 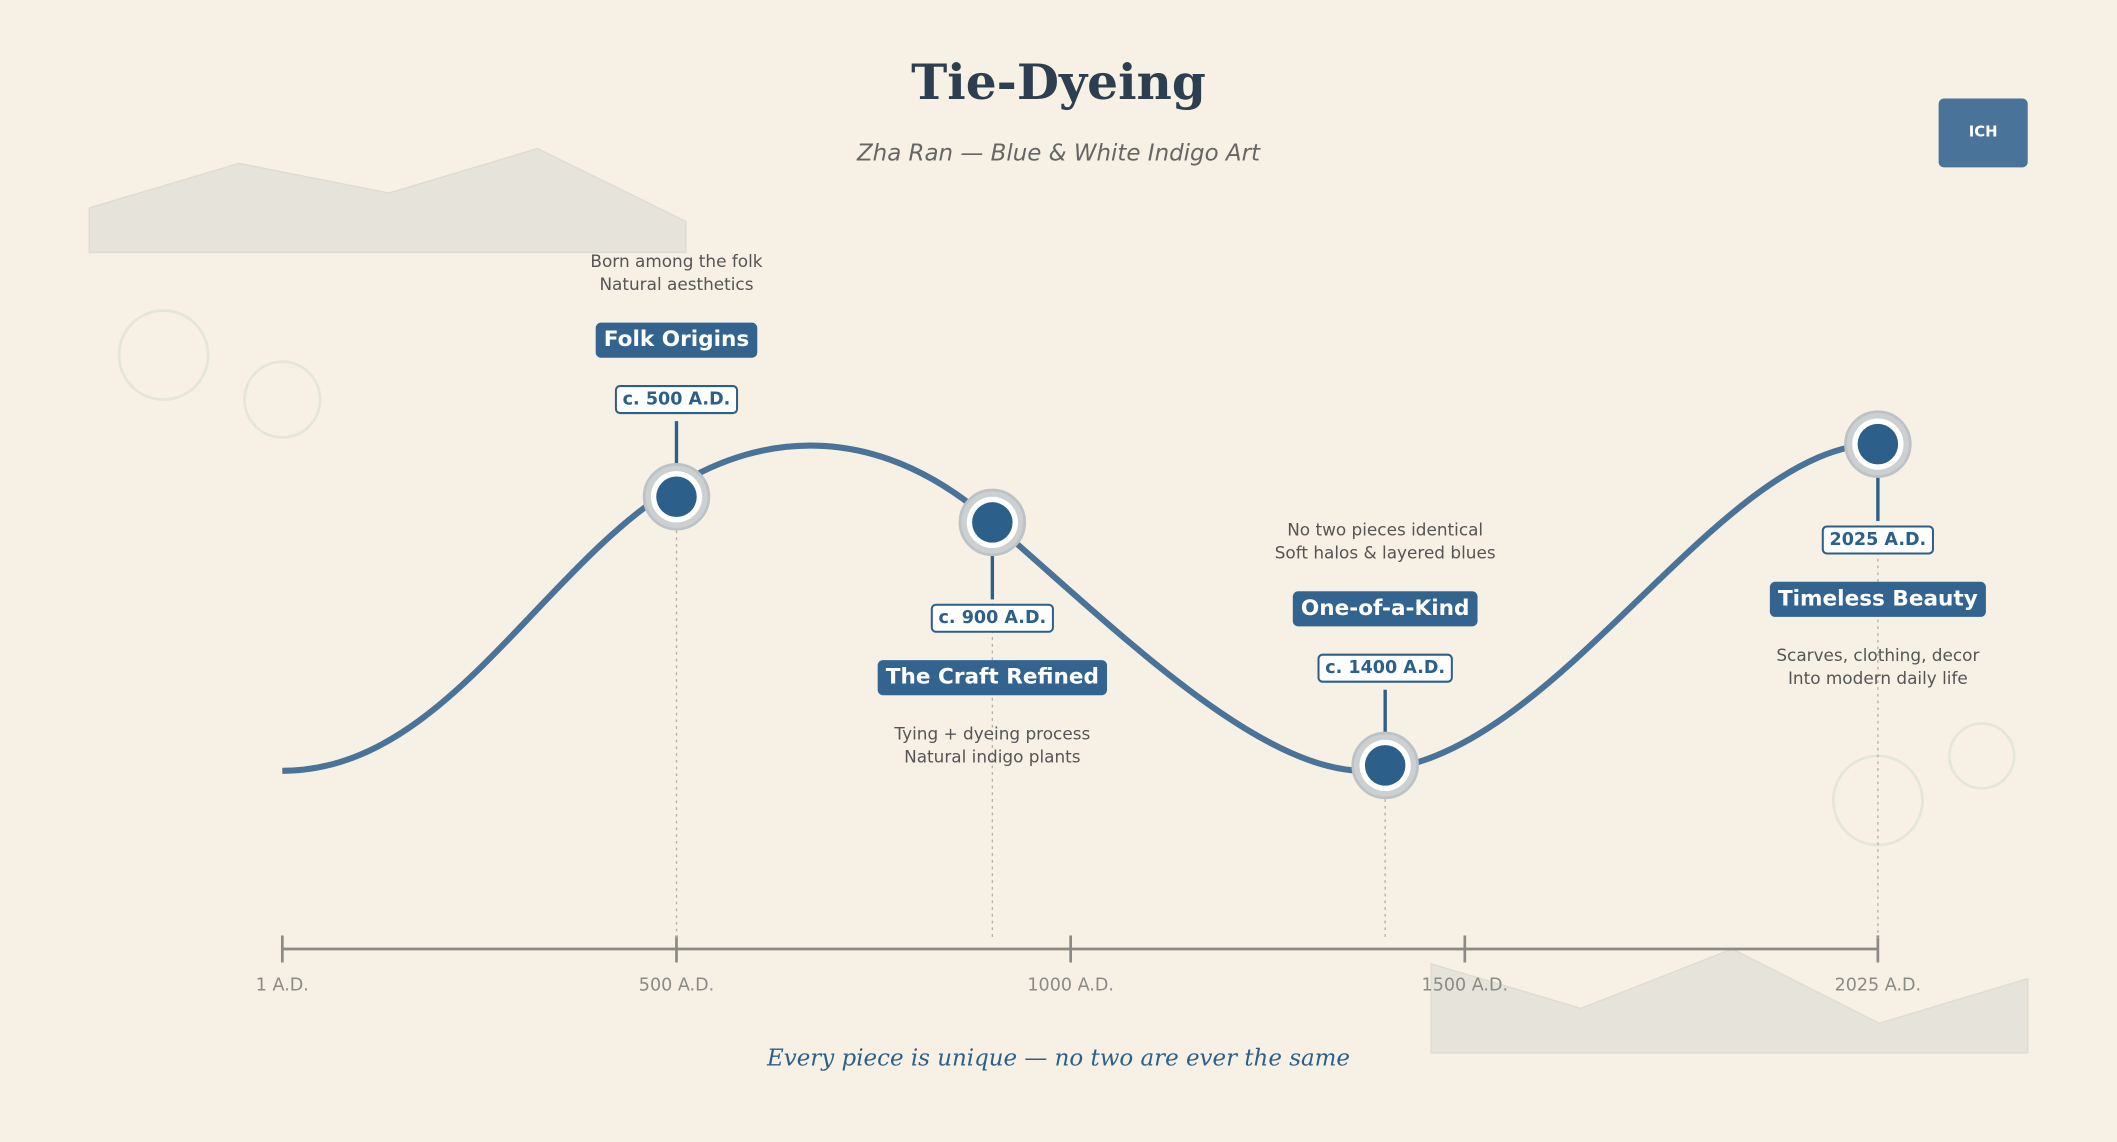 I want to click on event-title: The Craft Refined, so click(x=992, y=677).